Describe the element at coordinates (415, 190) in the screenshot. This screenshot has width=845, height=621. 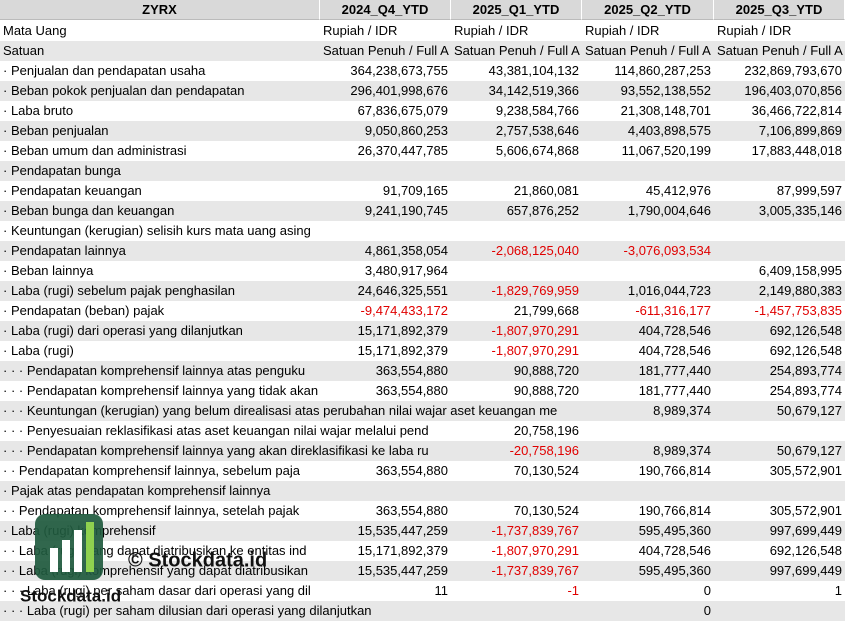
I see `value-cell: 91,709,165` at that location.